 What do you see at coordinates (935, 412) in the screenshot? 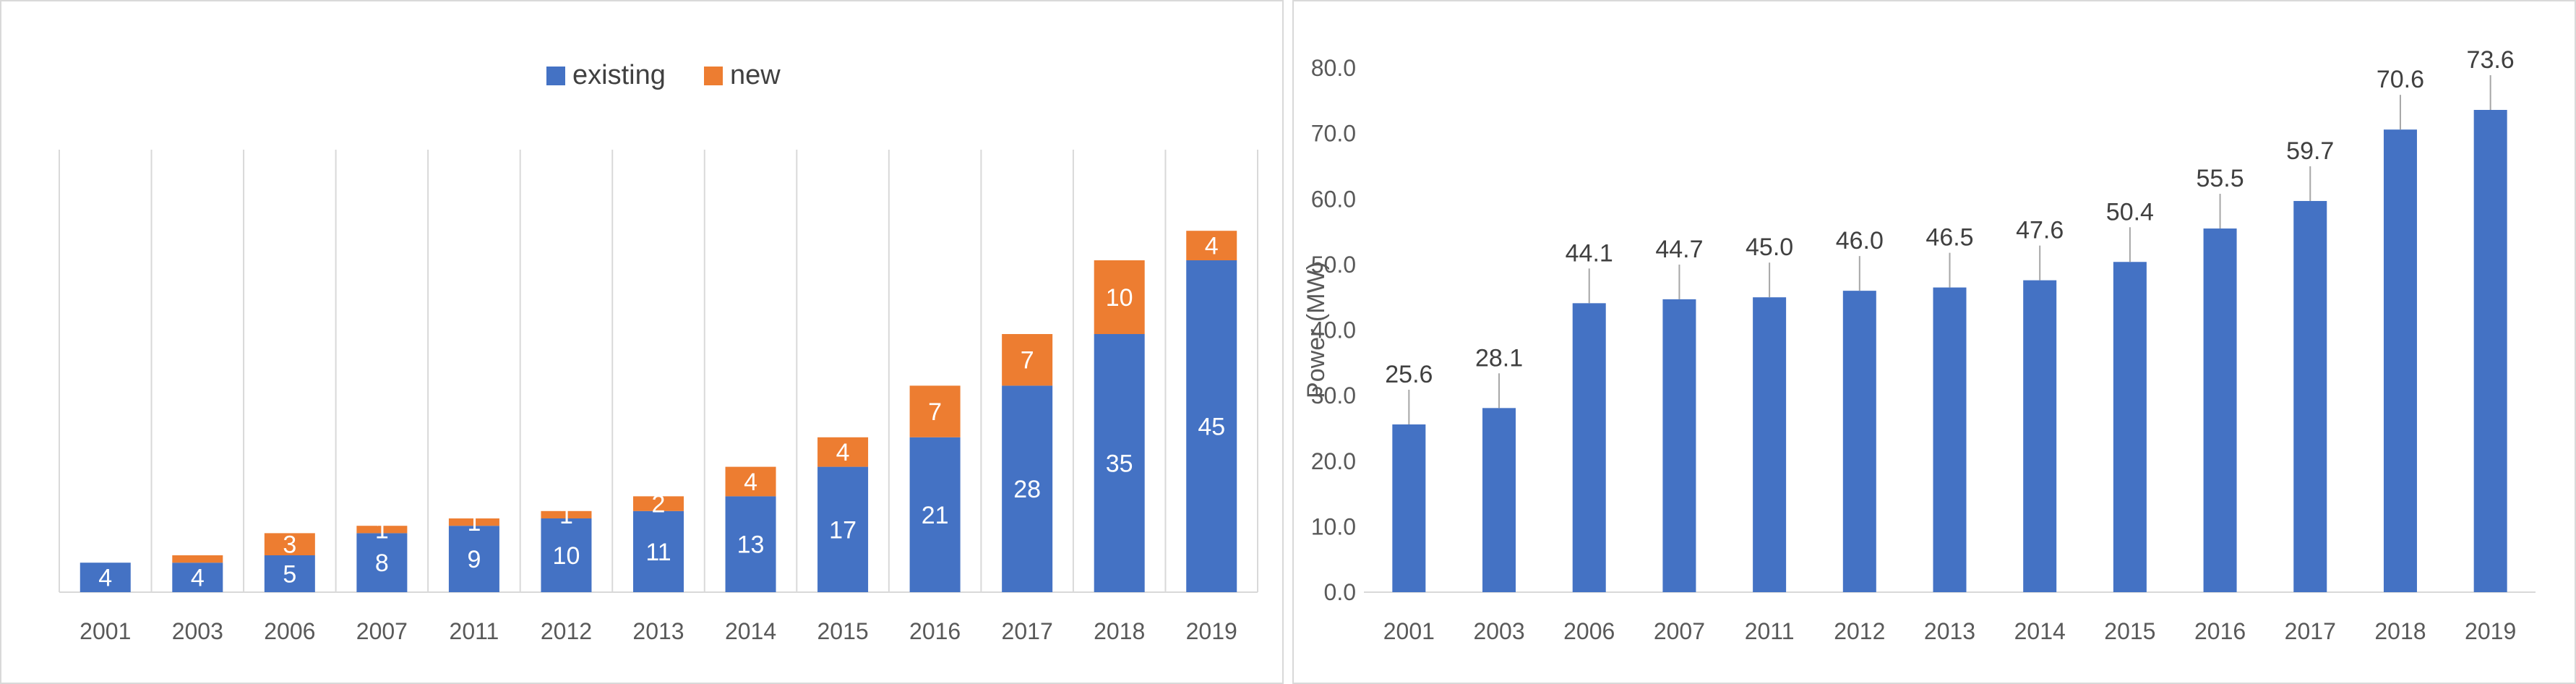
I see `data-label-new-2016: 7` at bounding box center [935, 412].